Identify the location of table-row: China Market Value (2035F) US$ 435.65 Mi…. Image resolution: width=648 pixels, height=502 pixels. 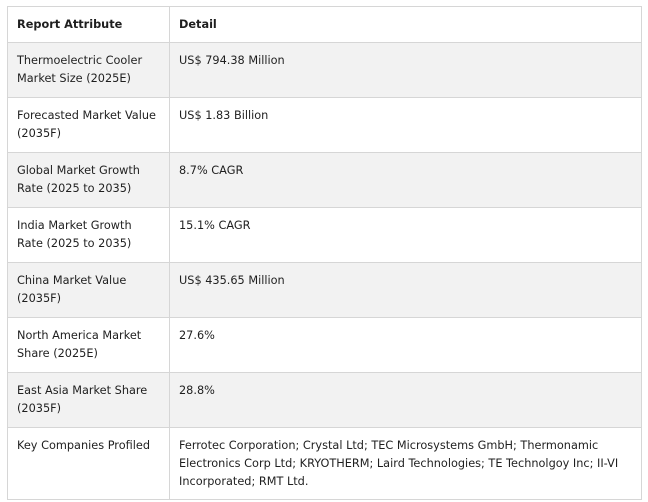
(324, 290).